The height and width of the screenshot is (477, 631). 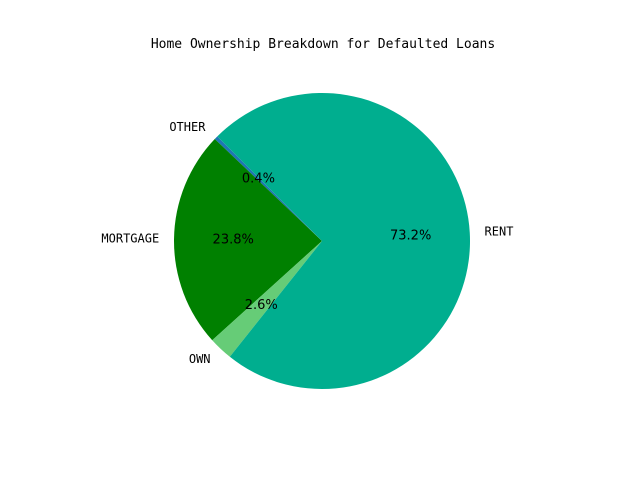 I want to click on pct-label-rent: 73.2%, so click(x=410, y=235).